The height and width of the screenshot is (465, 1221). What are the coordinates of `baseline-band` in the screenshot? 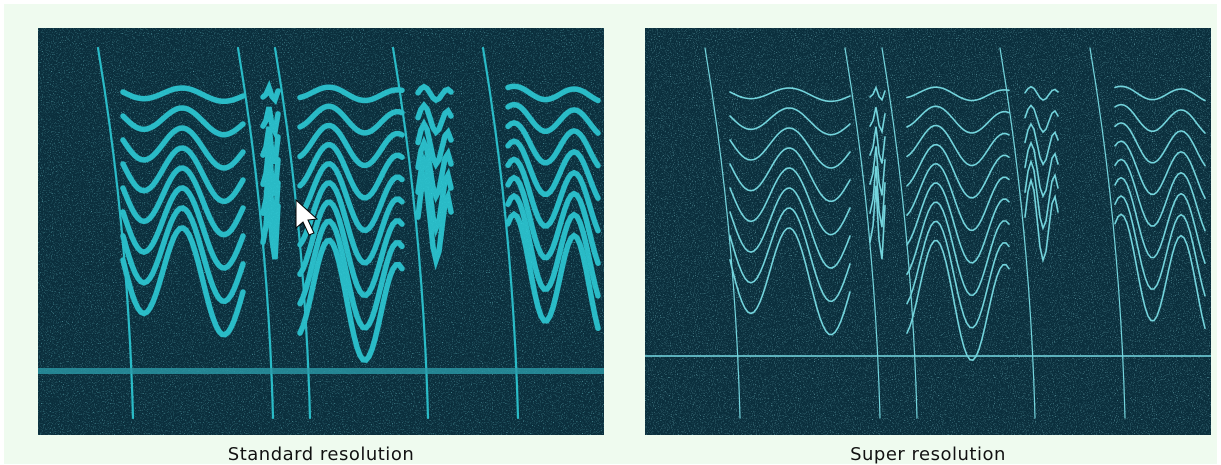 It's located at (321, 371).